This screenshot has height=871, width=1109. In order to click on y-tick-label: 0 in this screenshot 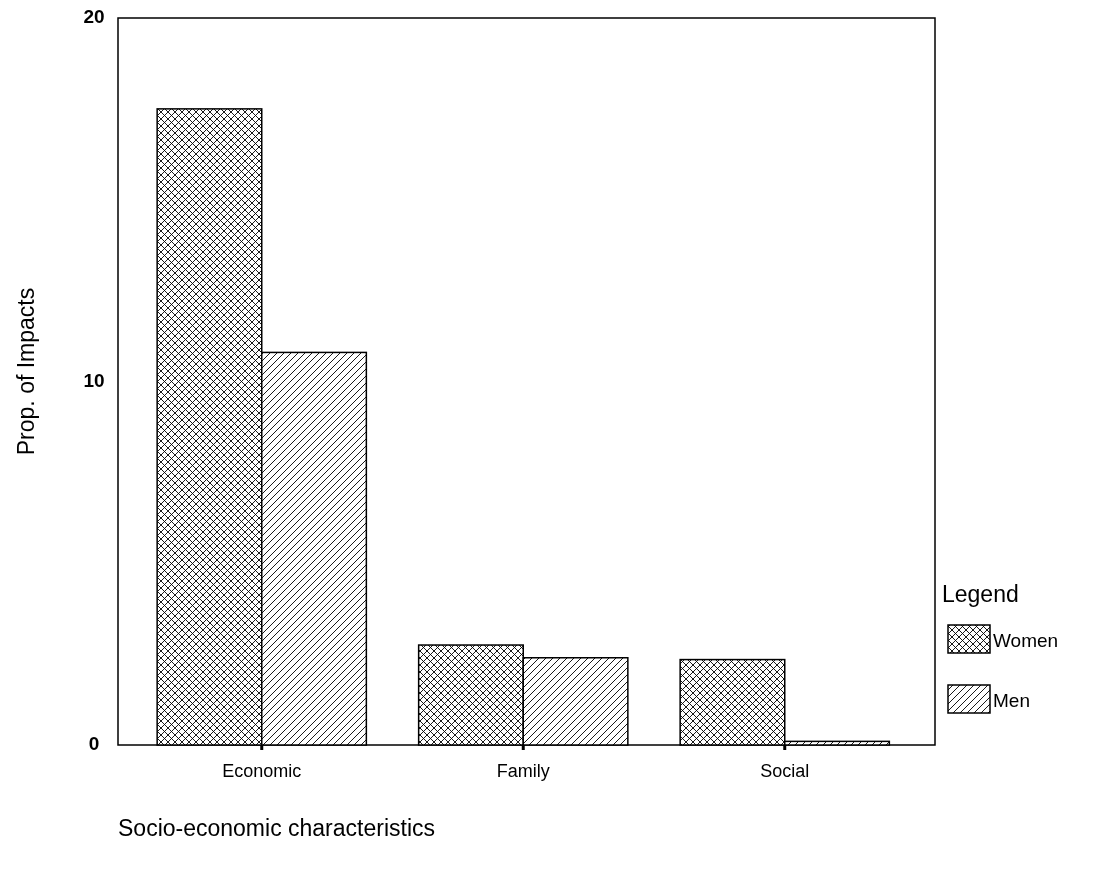, I will do `click(94, 744)`.